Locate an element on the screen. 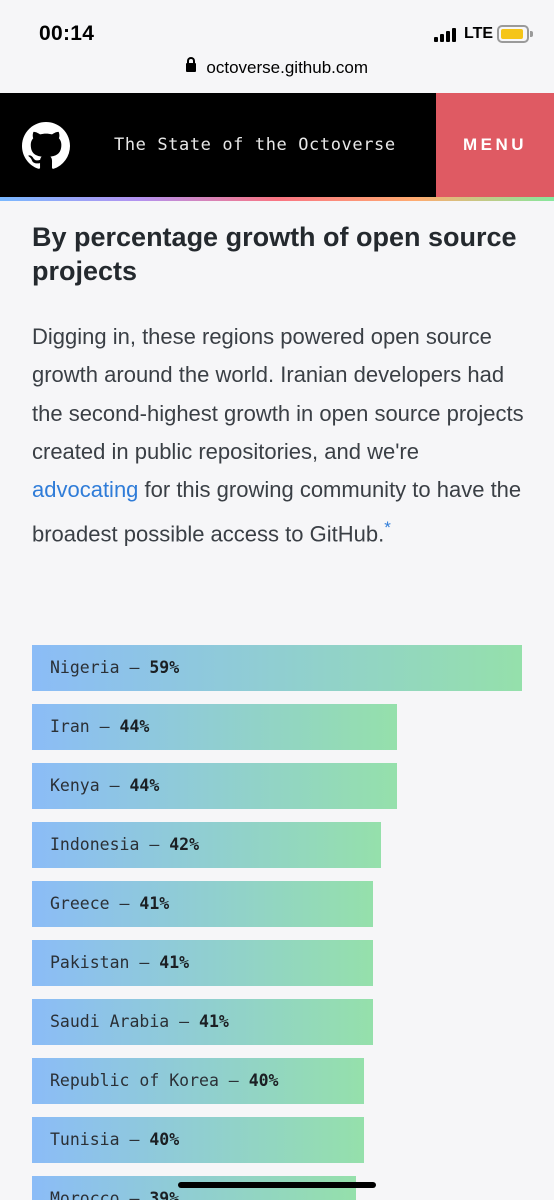 The image size is (554, 1200). chart-row: Indonesia — 42% is located at coordinates (277, 851).